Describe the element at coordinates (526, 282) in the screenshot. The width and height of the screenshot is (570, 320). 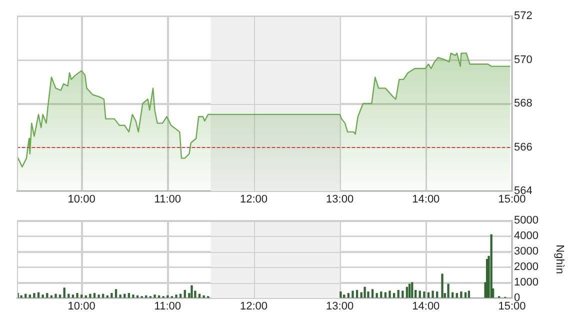
I see `y-tick-label: 1000` at that location.